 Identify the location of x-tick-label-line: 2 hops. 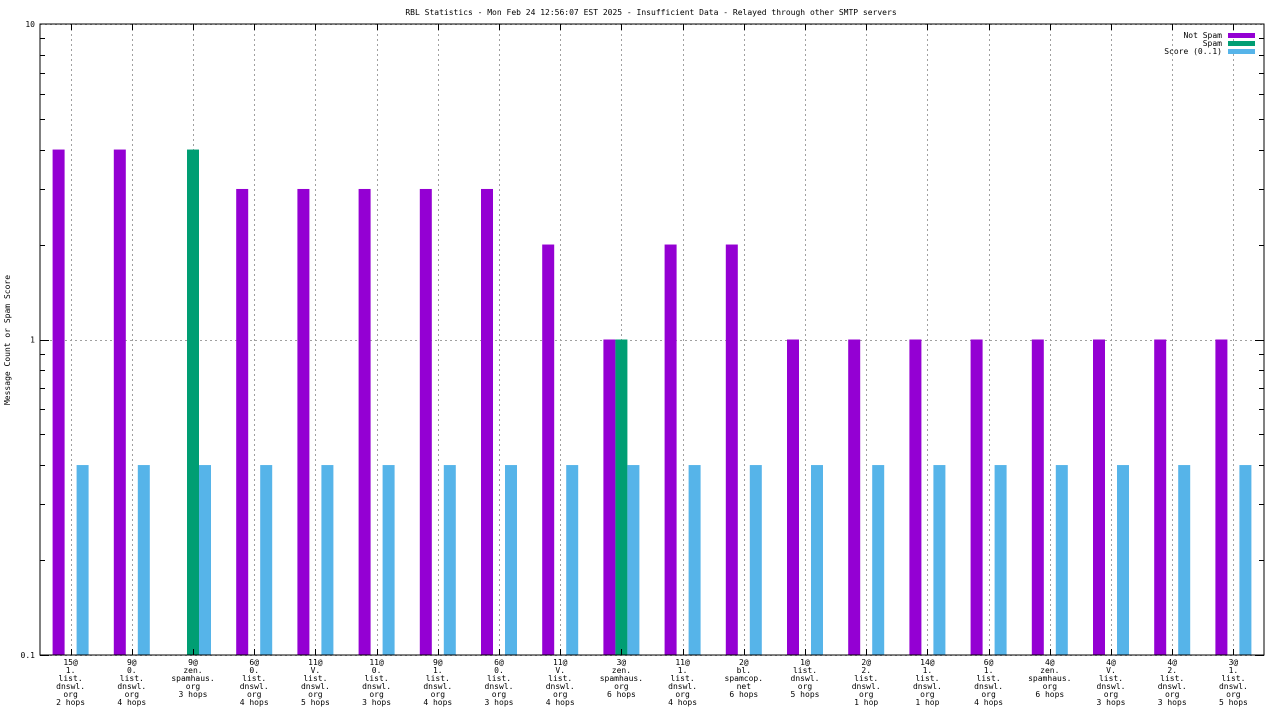
(70, 702).